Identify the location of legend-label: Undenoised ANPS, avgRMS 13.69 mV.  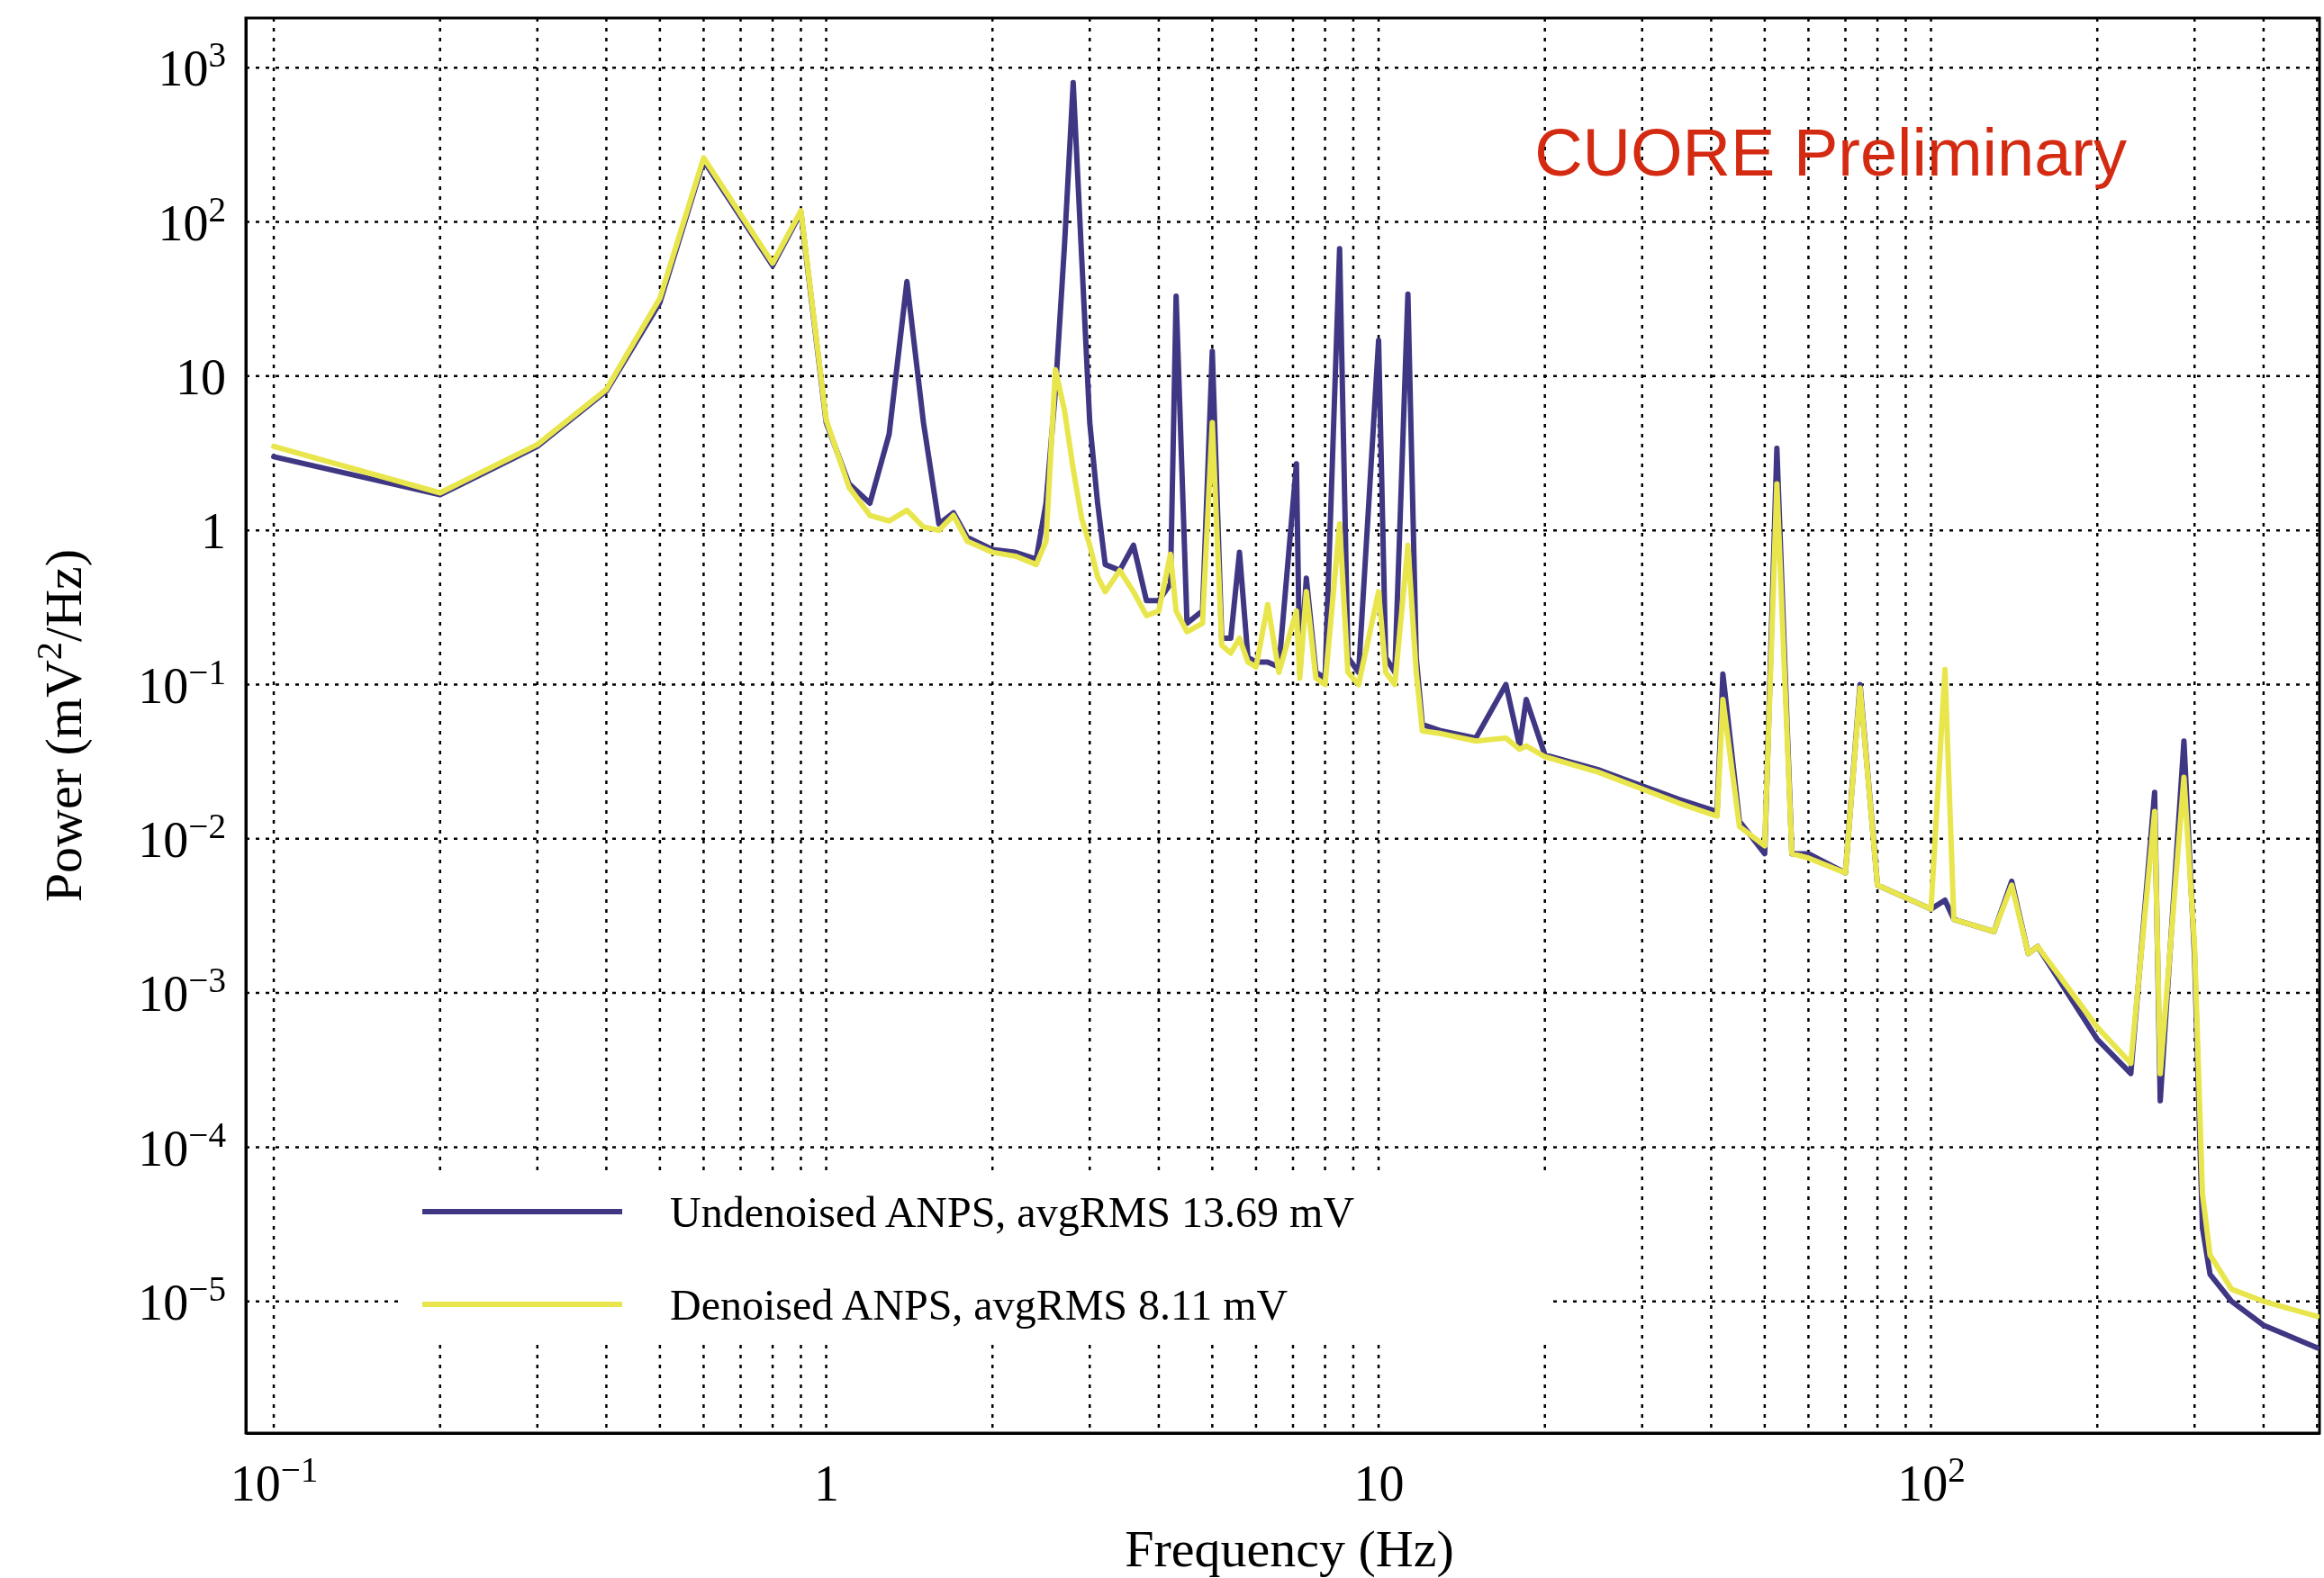
(1012, 1211).